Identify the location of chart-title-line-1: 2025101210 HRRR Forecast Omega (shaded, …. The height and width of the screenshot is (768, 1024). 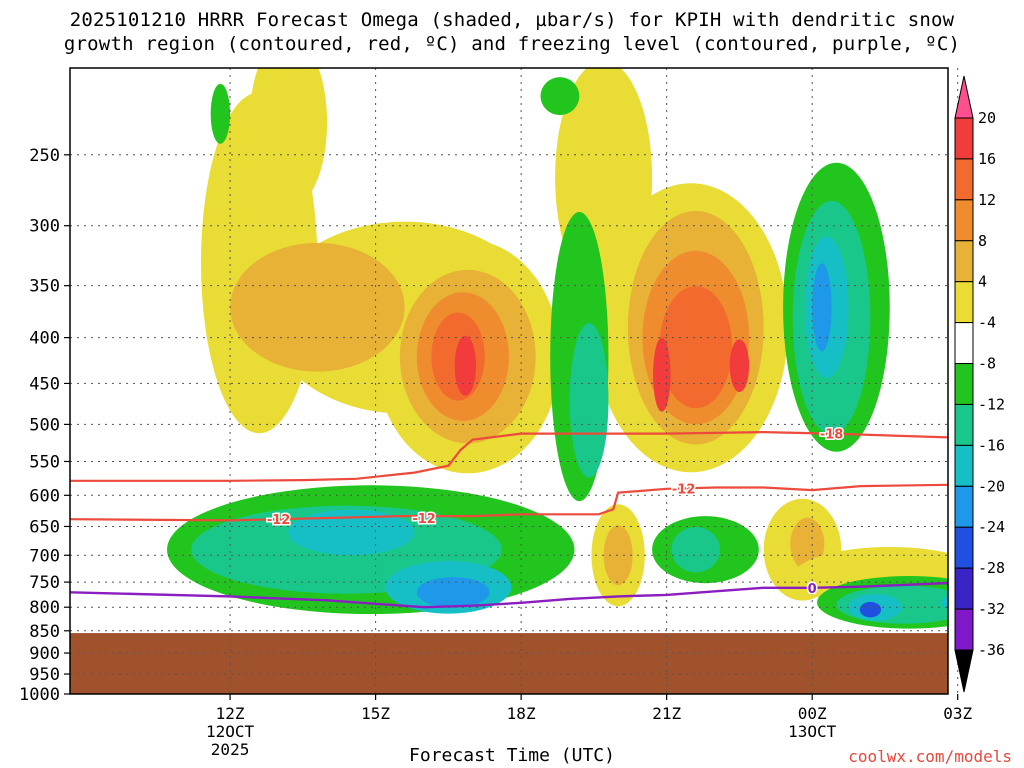
(512, 20).